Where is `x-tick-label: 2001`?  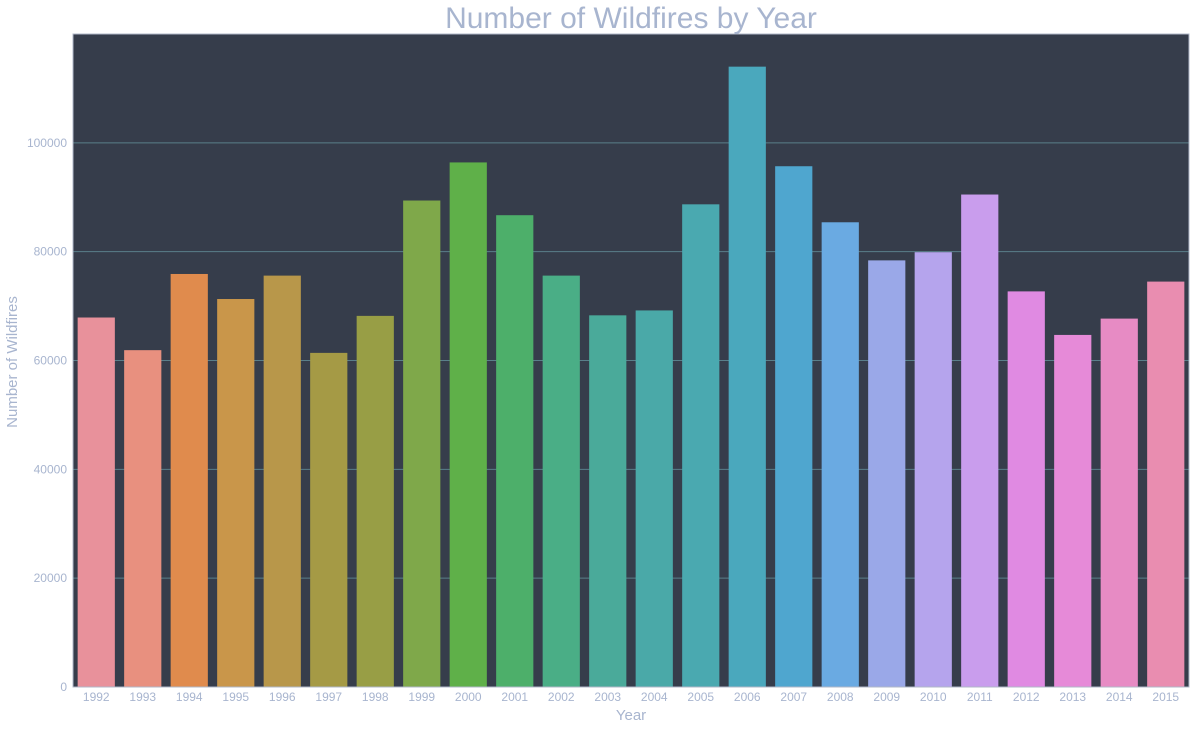 x-tick-label: 2001 is located at coordinates (514, 697).